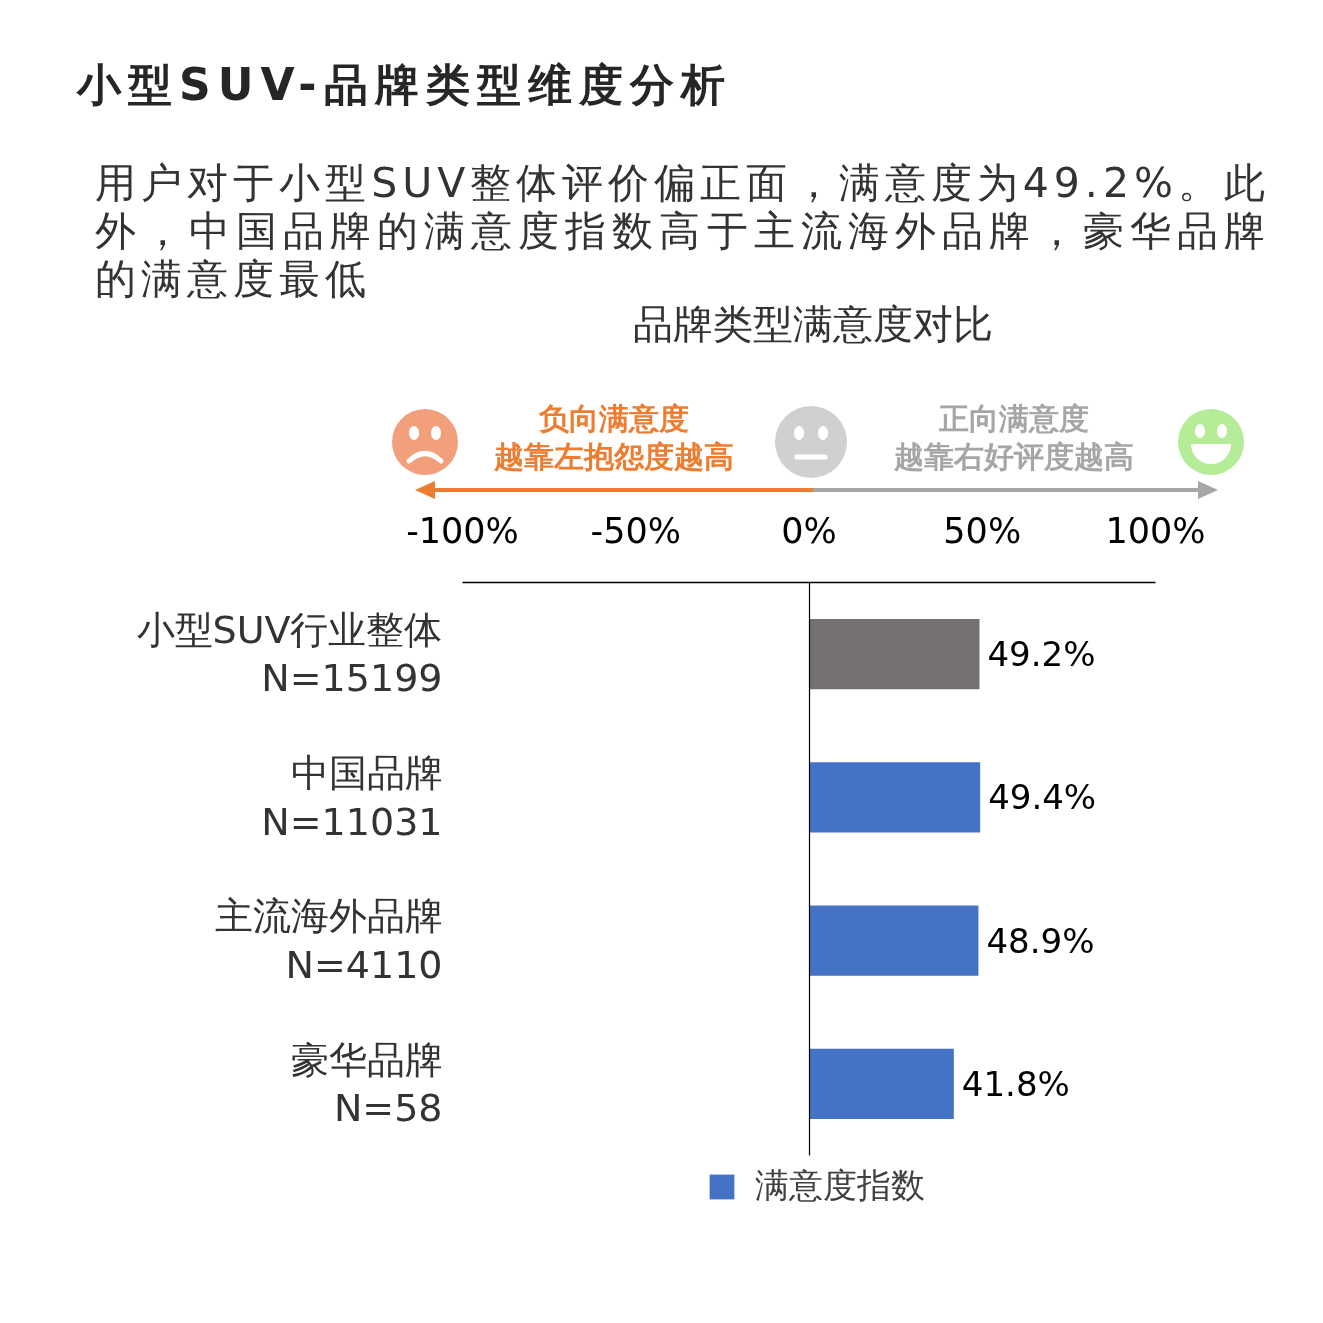 This screenshot has width=1323, height=1323. I want to click on data-label: 48.9%, so click(1040, 940).